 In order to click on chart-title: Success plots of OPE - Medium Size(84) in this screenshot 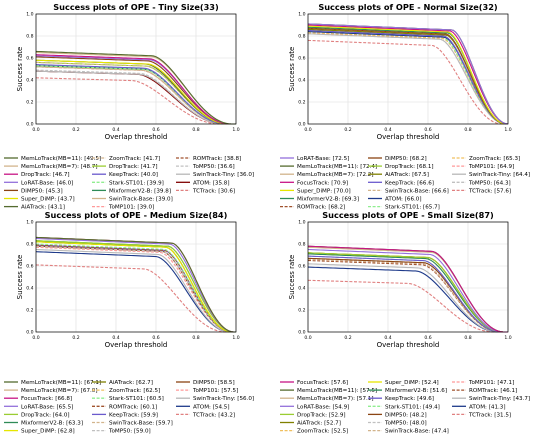, I will do `click(136, 215)`.